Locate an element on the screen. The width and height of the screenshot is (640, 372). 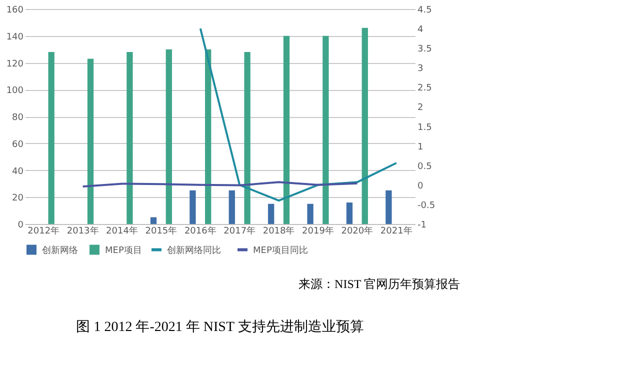
x-tick-label: 2012年 is located at coordinates (44, 231).